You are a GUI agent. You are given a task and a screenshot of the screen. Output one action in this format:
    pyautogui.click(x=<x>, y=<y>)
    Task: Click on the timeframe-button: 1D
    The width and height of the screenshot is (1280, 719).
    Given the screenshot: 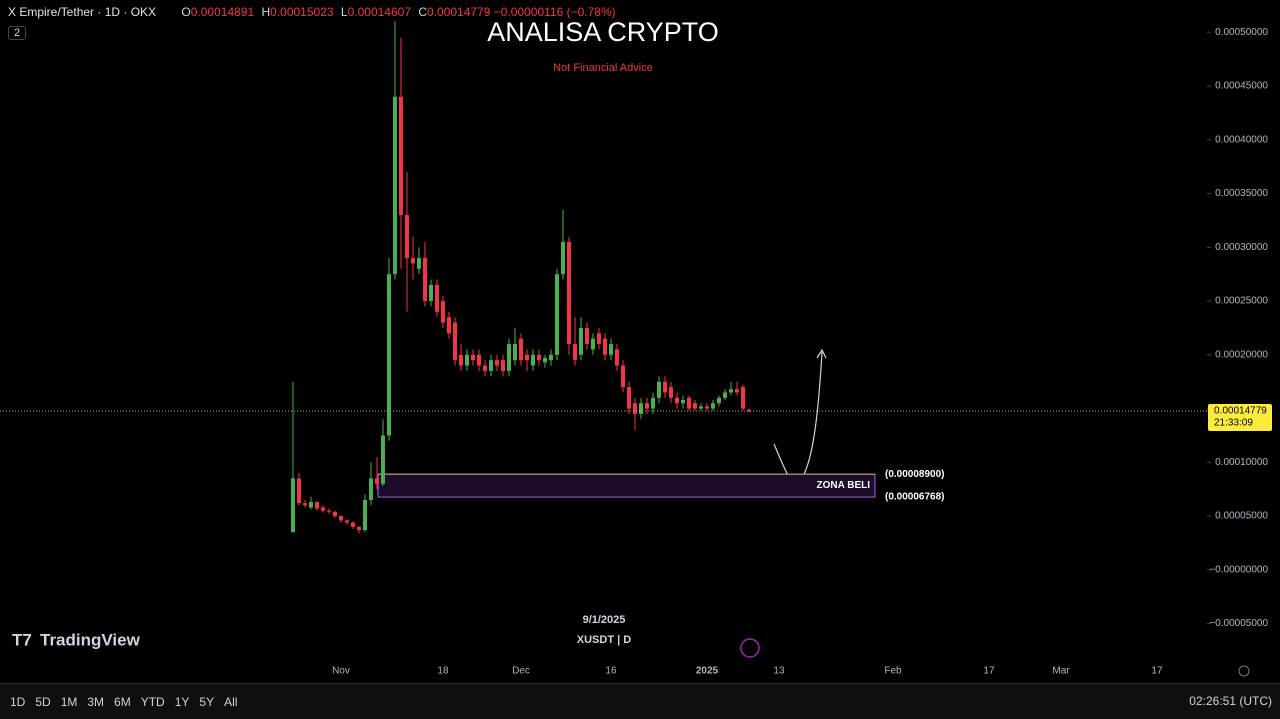 What is the action you would take?
    pyautogui.click(x=18, y=702)
    